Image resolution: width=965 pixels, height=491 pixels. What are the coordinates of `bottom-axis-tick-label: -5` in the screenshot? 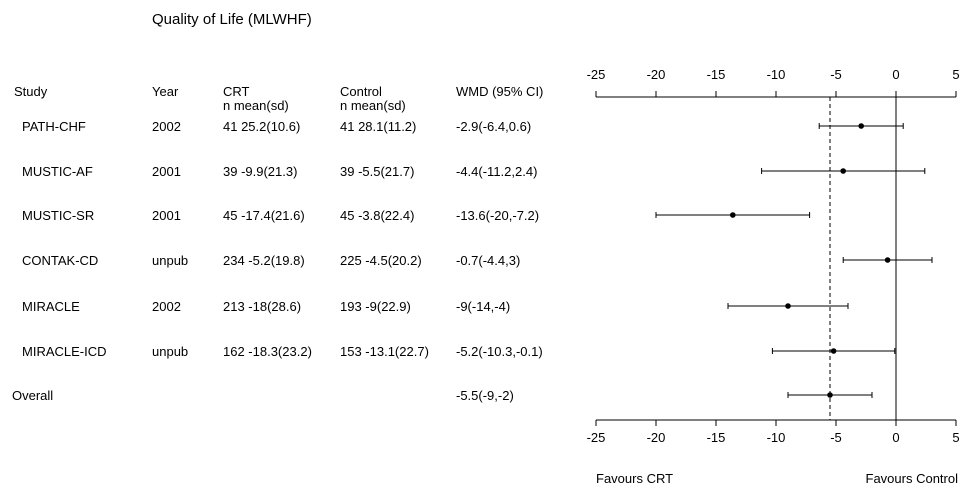 It's located at (836, 437).